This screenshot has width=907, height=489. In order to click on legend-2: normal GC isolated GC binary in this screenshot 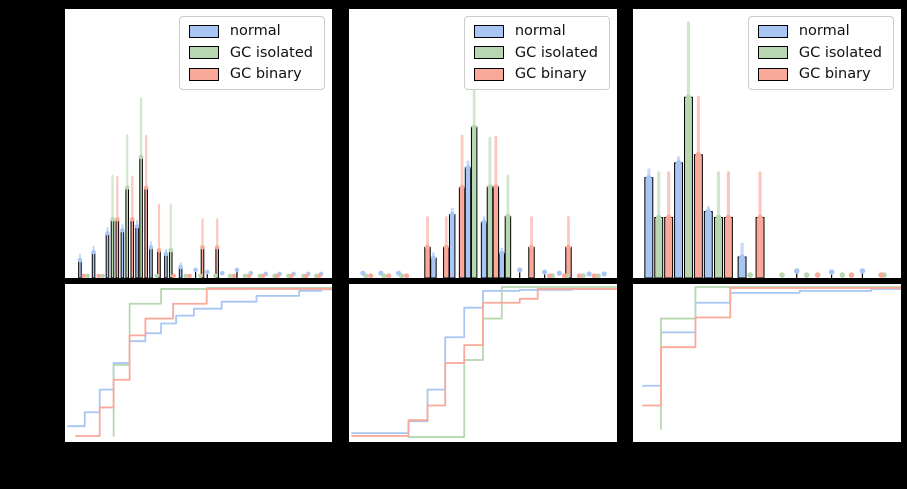, I will do `click(536, 53)`.